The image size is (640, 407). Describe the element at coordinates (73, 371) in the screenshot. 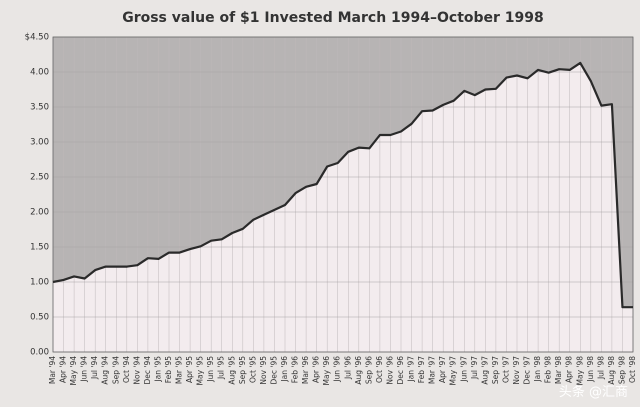

I see `x-tick-label: May '94` at that location.